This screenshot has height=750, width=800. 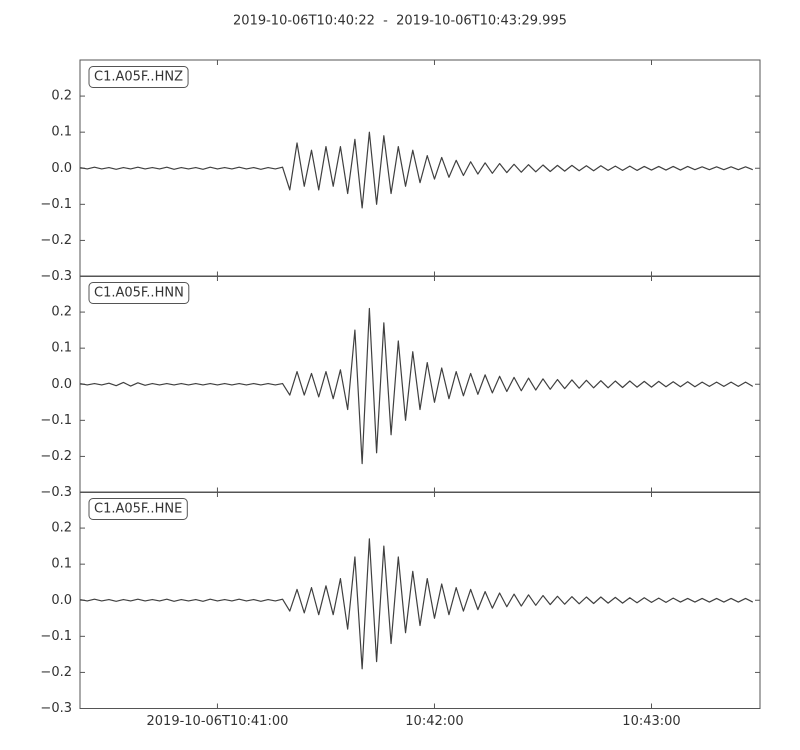 I want to click on trace-label: C1.A05F..HNZ, so click(x=138, y=77).